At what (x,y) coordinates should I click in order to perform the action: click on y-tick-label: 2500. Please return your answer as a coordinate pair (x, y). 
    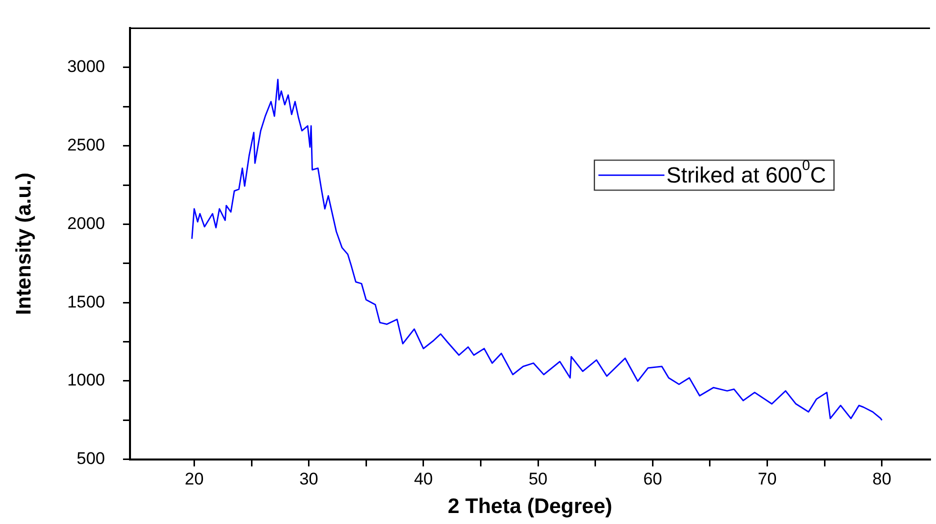
    Looking at the image, I should click on (86, 144).